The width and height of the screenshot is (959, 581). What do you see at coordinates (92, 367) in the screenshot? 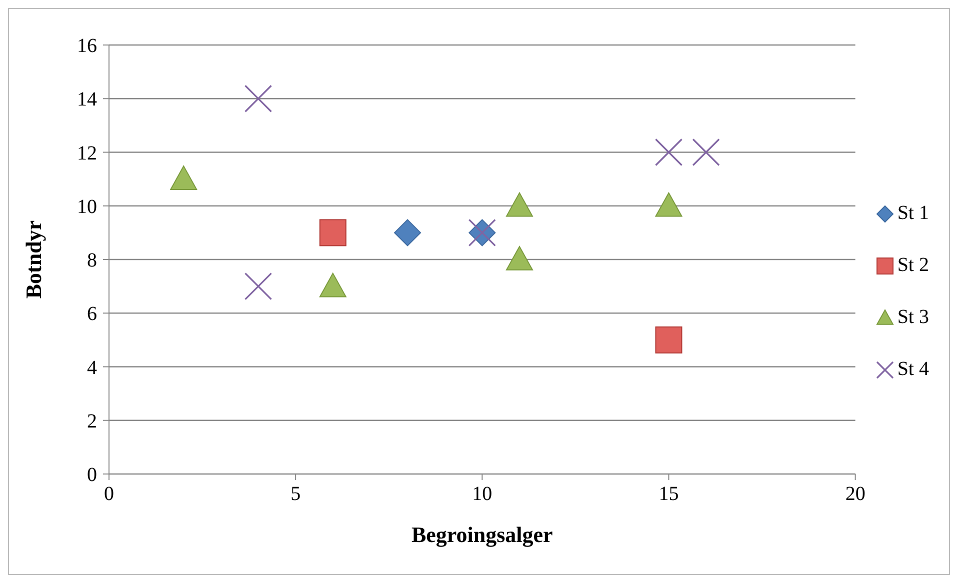
I see `y-tick-label: 4` at bounding box center [92, 367].